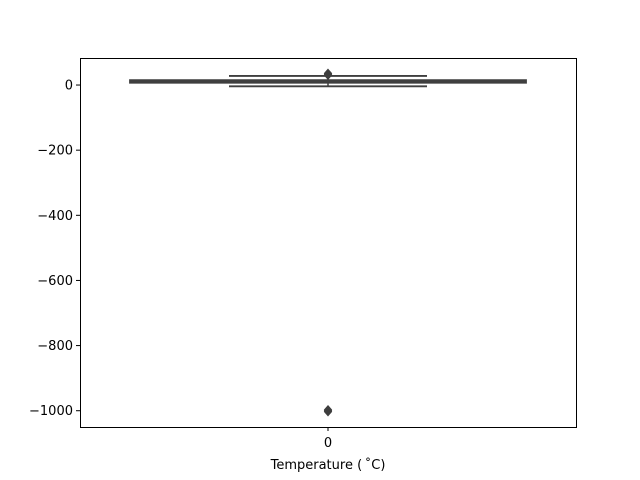 The height and width of the screenshot is (480, 640). I want to click on y-tick-label: −1000, so click(51, 411).